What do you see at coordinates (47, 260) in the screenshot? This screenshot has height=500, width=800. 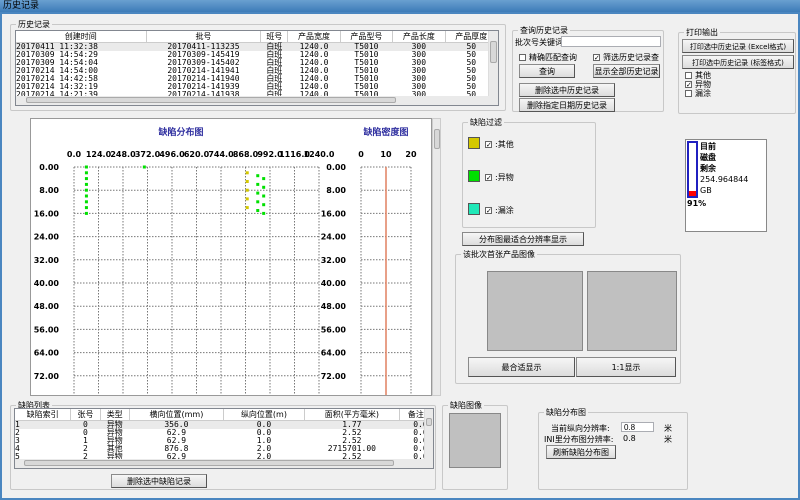 I see `y-tick-label: 32.00` at bounding box center [47, 260].